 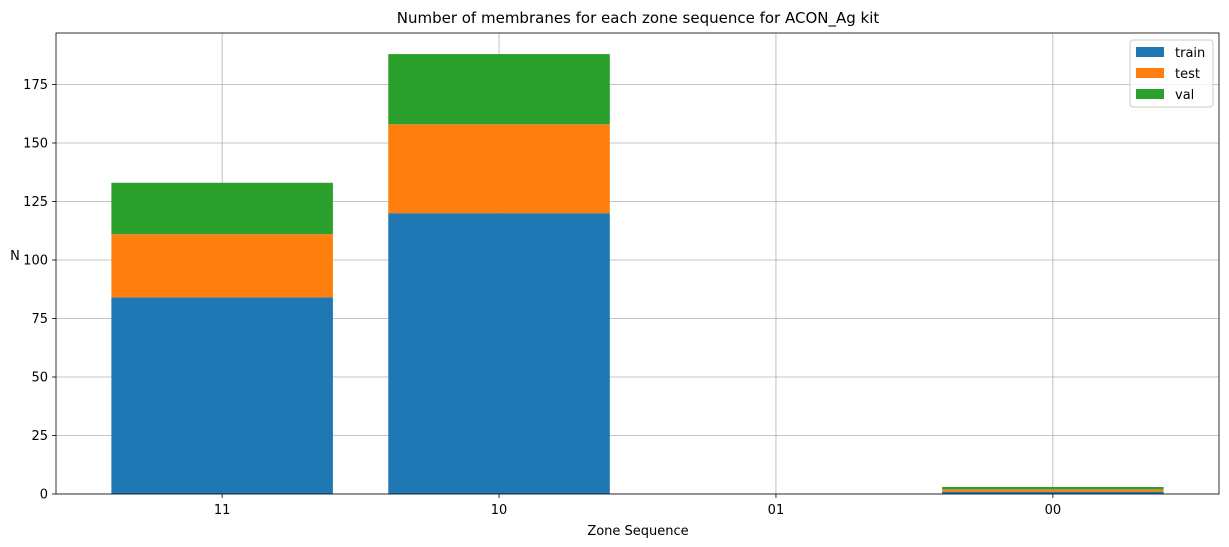 I want to click on x-tick-label: 11, so click(x=222, y=510).